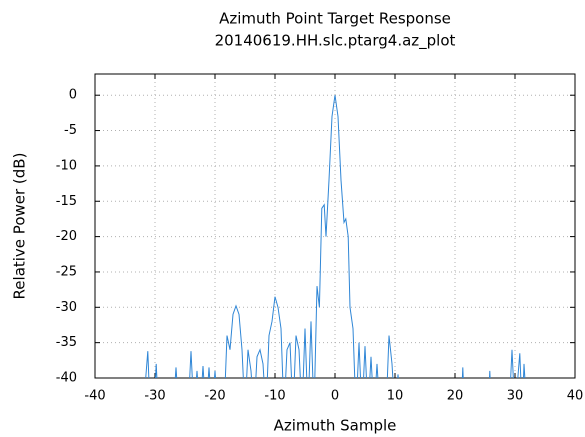  Describe the element at coordinates (66, 307) in the screenshot. I see `y-tick-label: -30` at that location.